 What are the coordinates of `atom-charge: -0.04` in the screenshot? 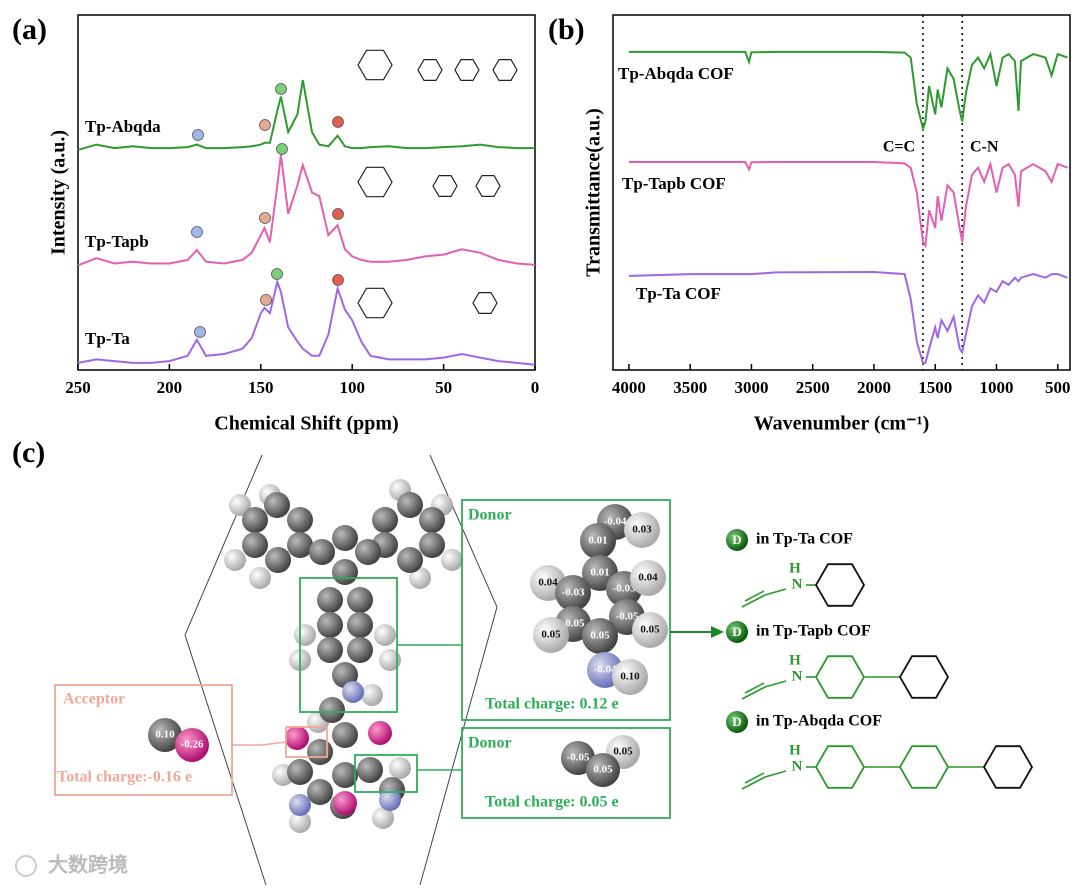 It's located at (615, 522).